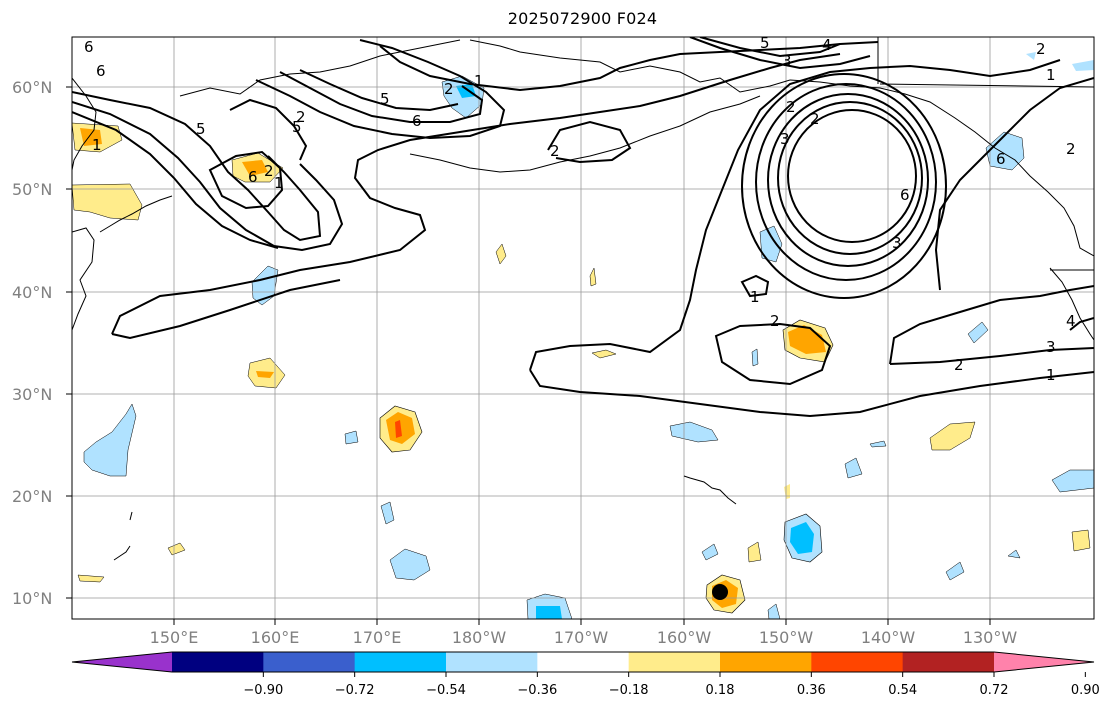  I want to click on lon-label: 170°W, so click(581, 637).